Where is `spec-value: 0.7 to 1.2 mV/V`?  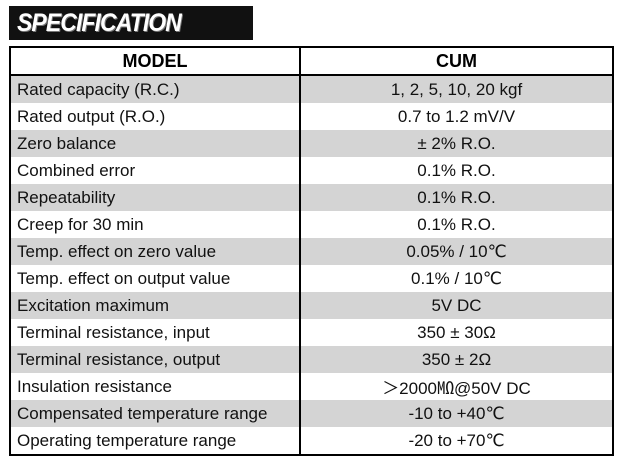 spec-value: 0.7 to 1.2 mV/V is located at coordinates (456, 116).